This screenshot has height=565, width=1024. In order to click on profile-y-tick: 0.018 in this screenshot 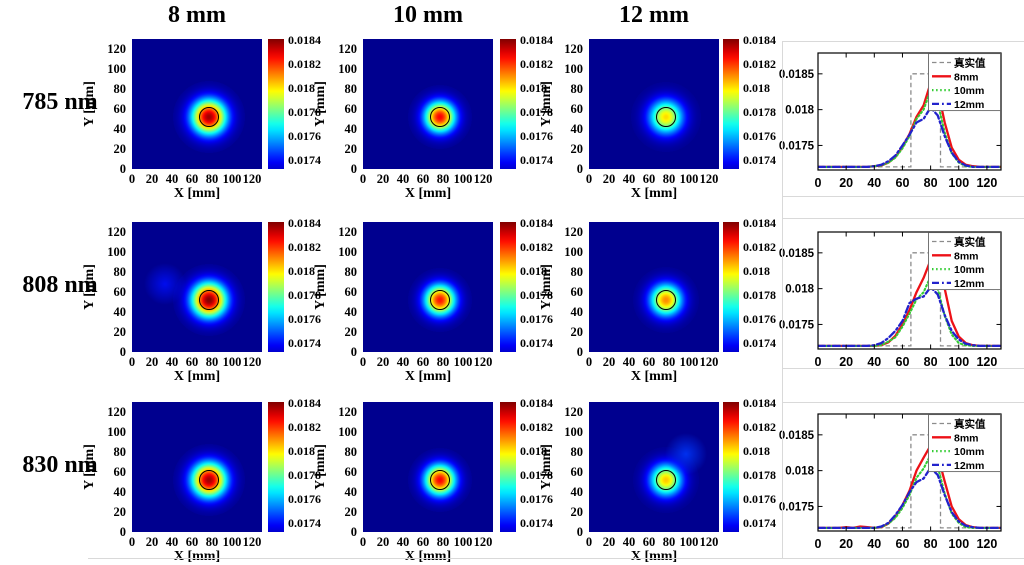, I will do `click(799, 290)`.